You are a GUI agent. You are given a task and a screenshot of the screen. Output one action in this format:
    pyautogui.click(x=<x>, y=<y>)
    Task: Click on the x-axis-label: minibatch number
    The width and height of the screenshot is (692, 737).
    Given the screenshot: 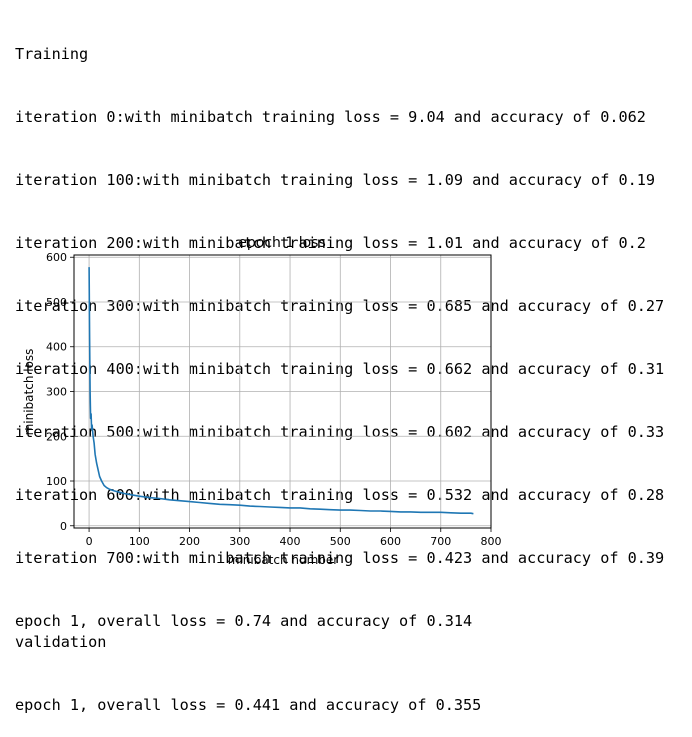 What is the action you would take?
    pyautogui.click(x=283, y=560)
    